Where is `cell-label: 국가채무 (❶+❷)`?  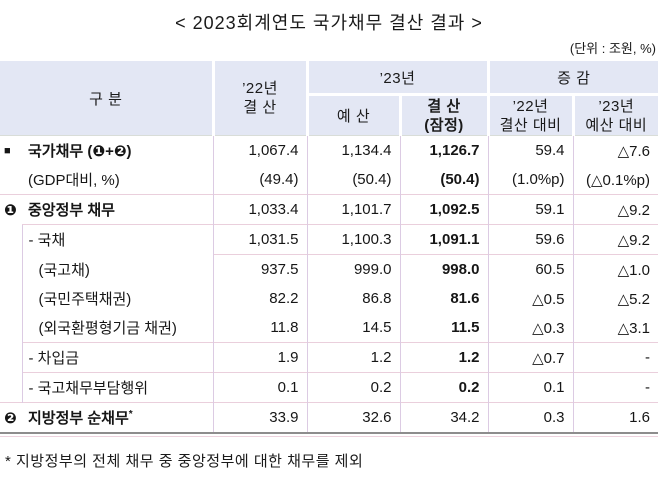
cell-label: 국가채무 (❶+❷) is located at coordinates (117, 150).